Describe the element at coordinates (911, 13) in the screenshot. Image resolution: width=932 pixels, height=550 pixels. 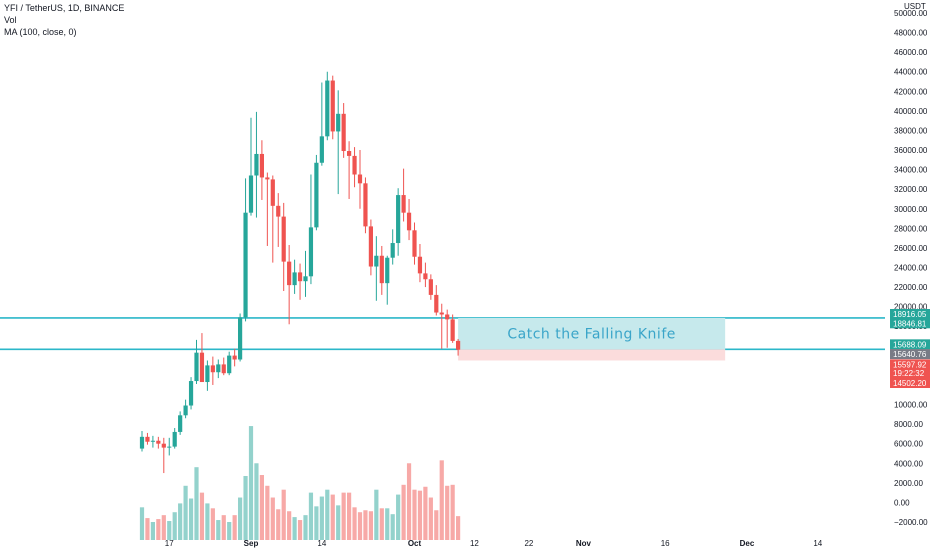
I see `y-tick-label: 50000.00` at that location.